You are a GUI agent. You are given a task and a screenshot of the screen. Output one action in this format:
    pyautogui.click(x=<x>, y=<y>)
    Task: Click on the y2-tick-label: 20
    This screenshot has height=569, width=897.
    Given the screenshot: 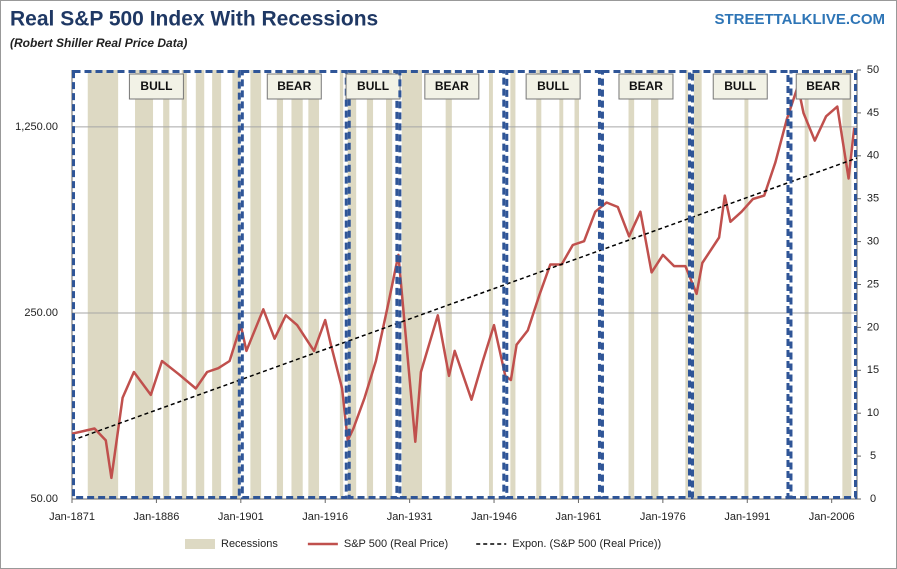 What is the action you would take?
    pyautogui.click(x=873, y=327)
    